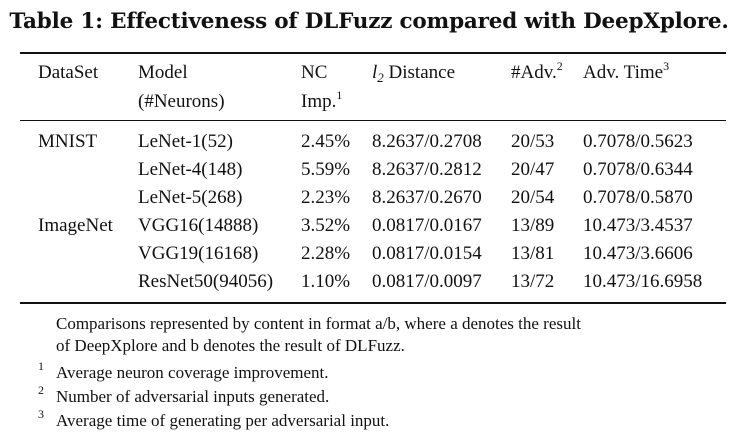 The height and width of the screenshot is (446, 738). I want to click on cell-nc: 1.10%, so click(326, 281).